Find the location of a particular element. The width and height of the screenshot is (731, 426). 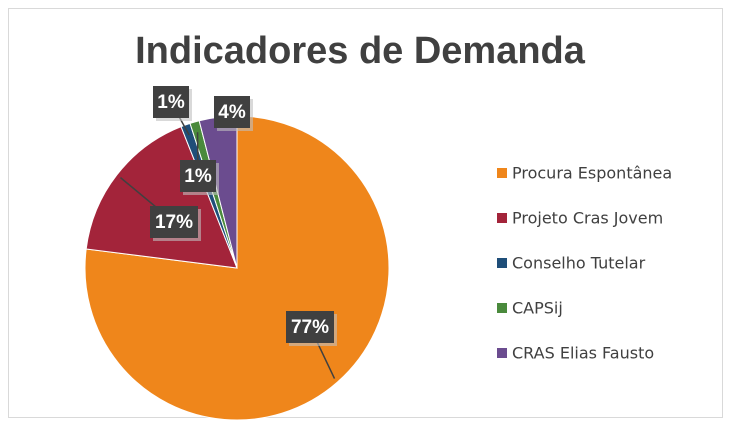

data-label: 77% is located at coordinates (310, 327).